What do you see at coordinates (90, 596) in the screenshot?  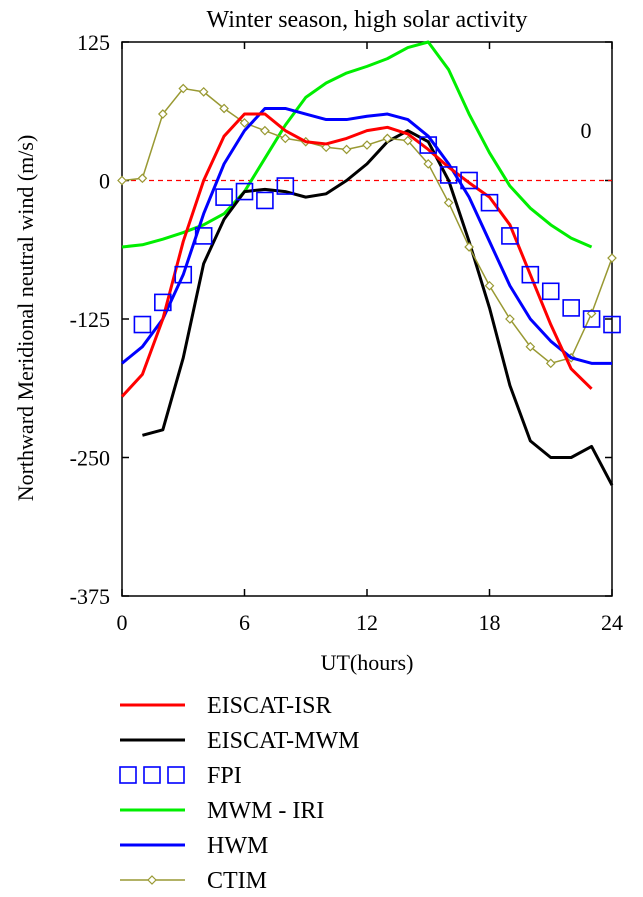 I see `y-tick-label: -375` at bounding box center [90, 596].